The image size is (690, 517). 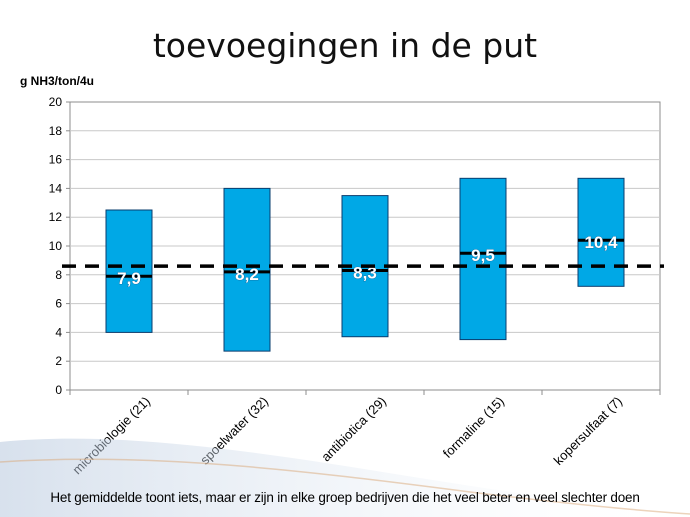 What do you see at coordinates (234, 431) in the screenshot?
I see `x-tick-label: spoelwater (32)` at bounding box center [234, 431].